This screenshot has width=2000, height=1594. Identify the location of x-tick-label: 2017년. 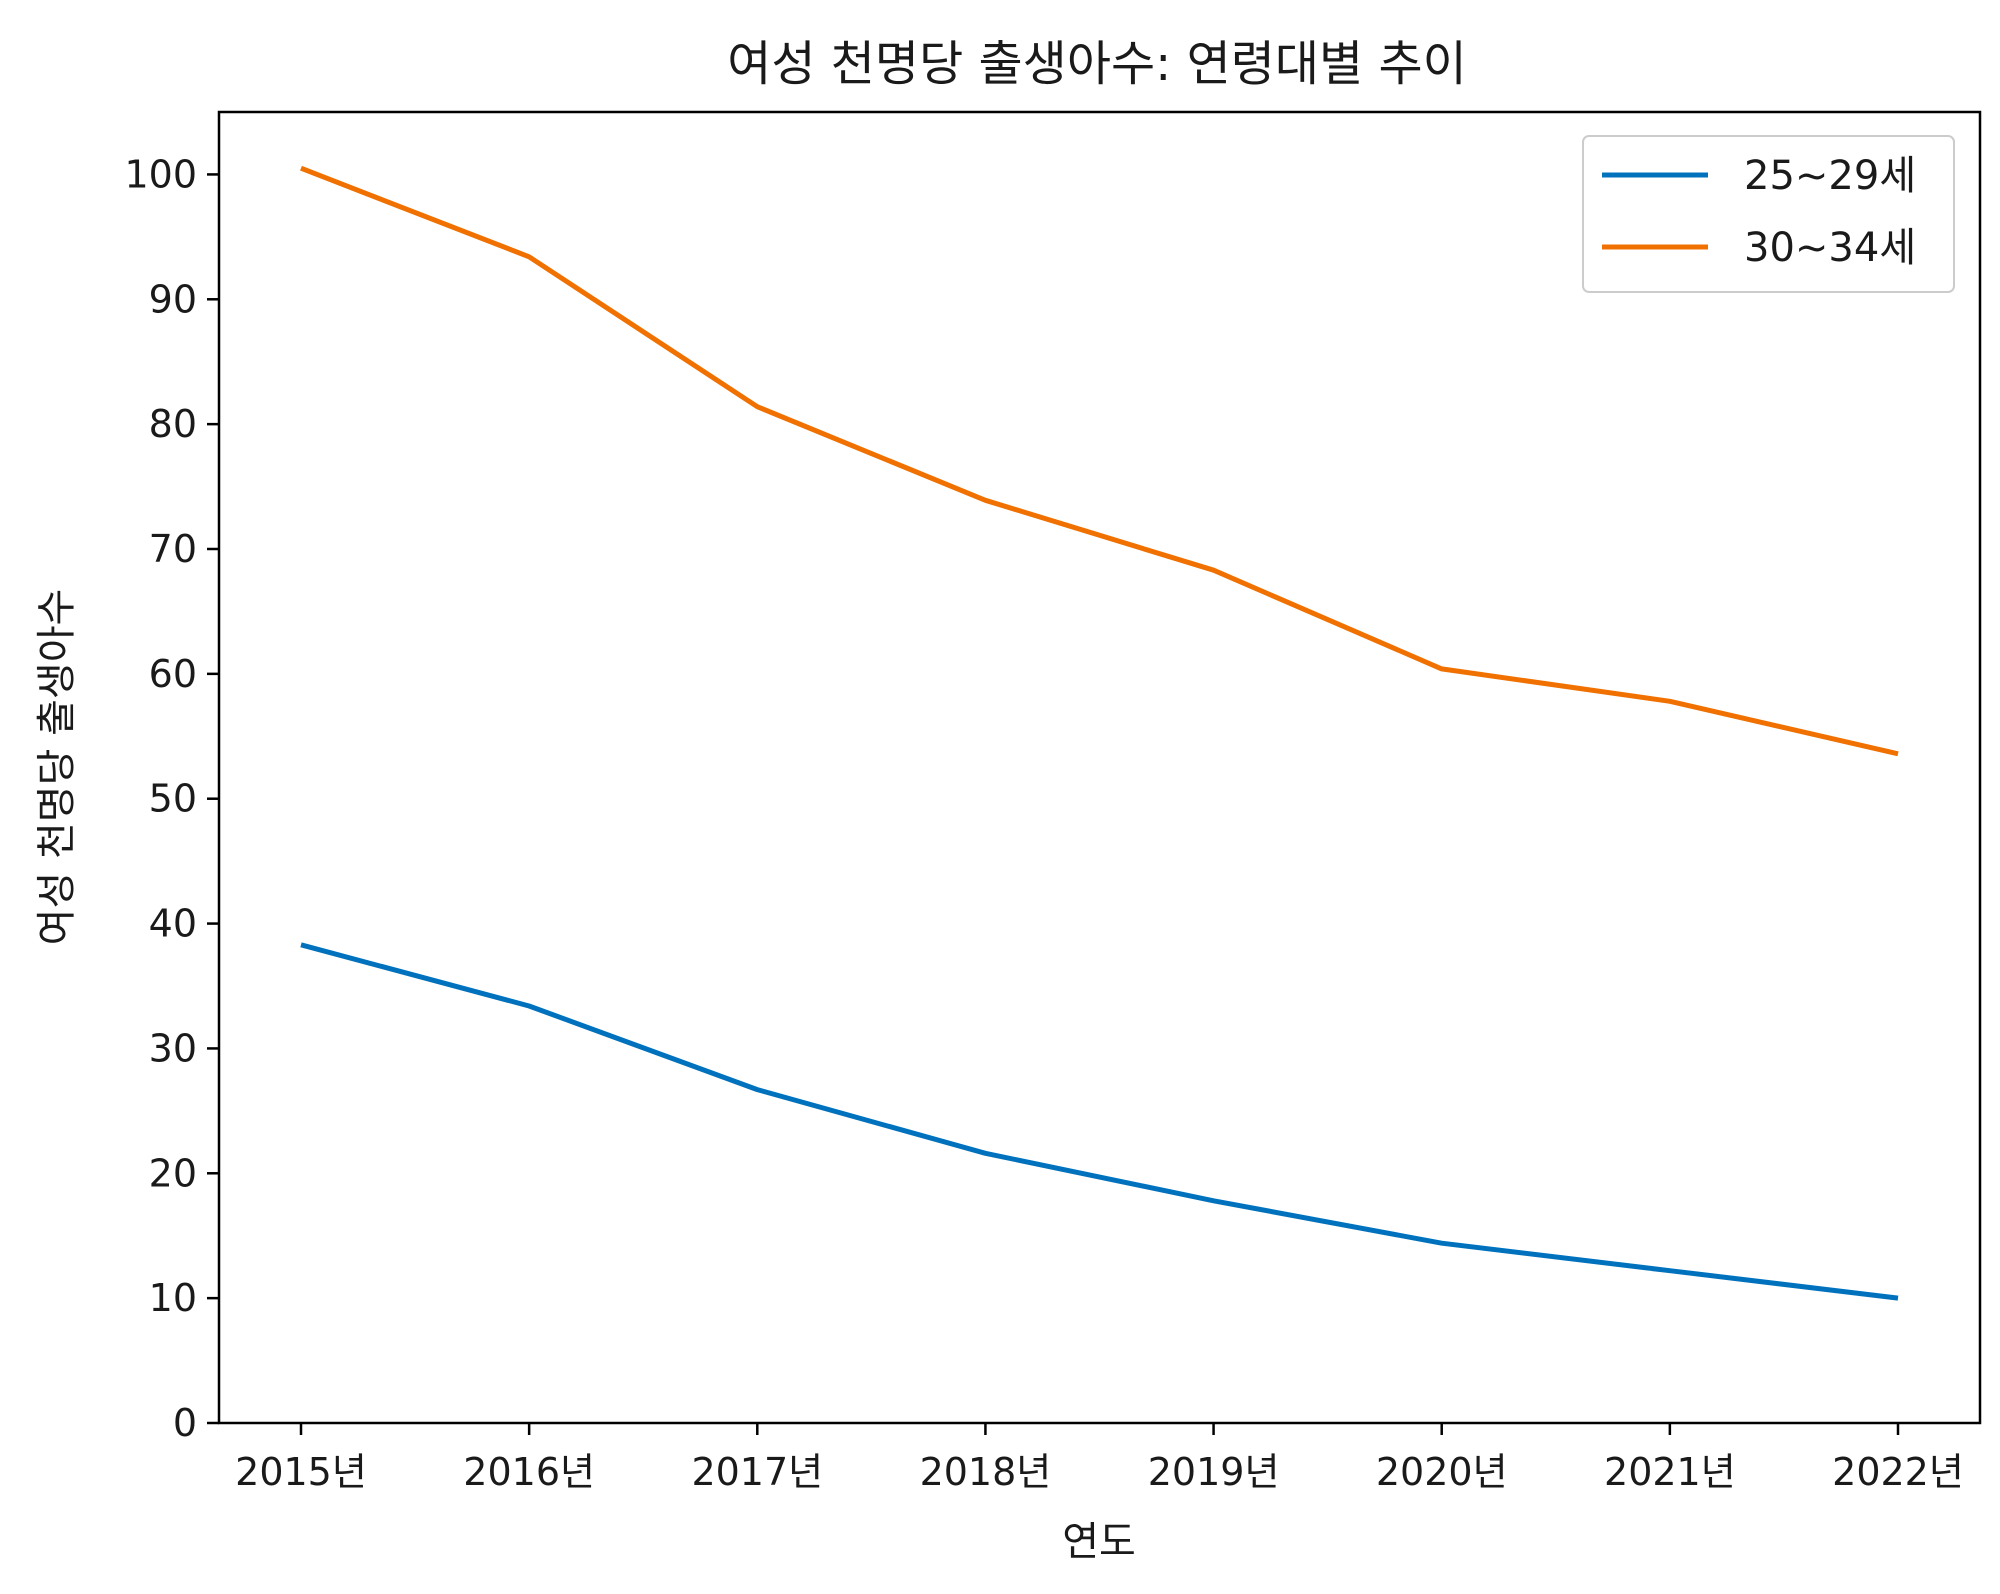
(757, 1472).